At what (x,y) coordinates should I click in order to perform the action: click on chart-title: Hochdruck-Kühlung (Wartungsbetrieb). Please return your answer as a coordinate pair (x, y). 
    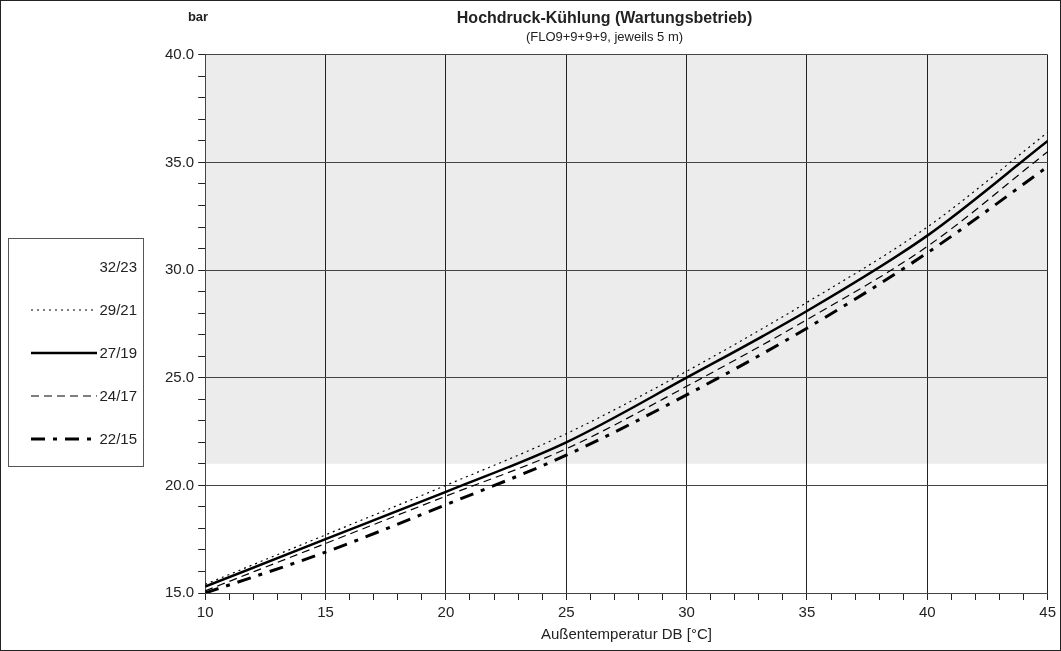
    Looking at the image, I should click on (604, 18).